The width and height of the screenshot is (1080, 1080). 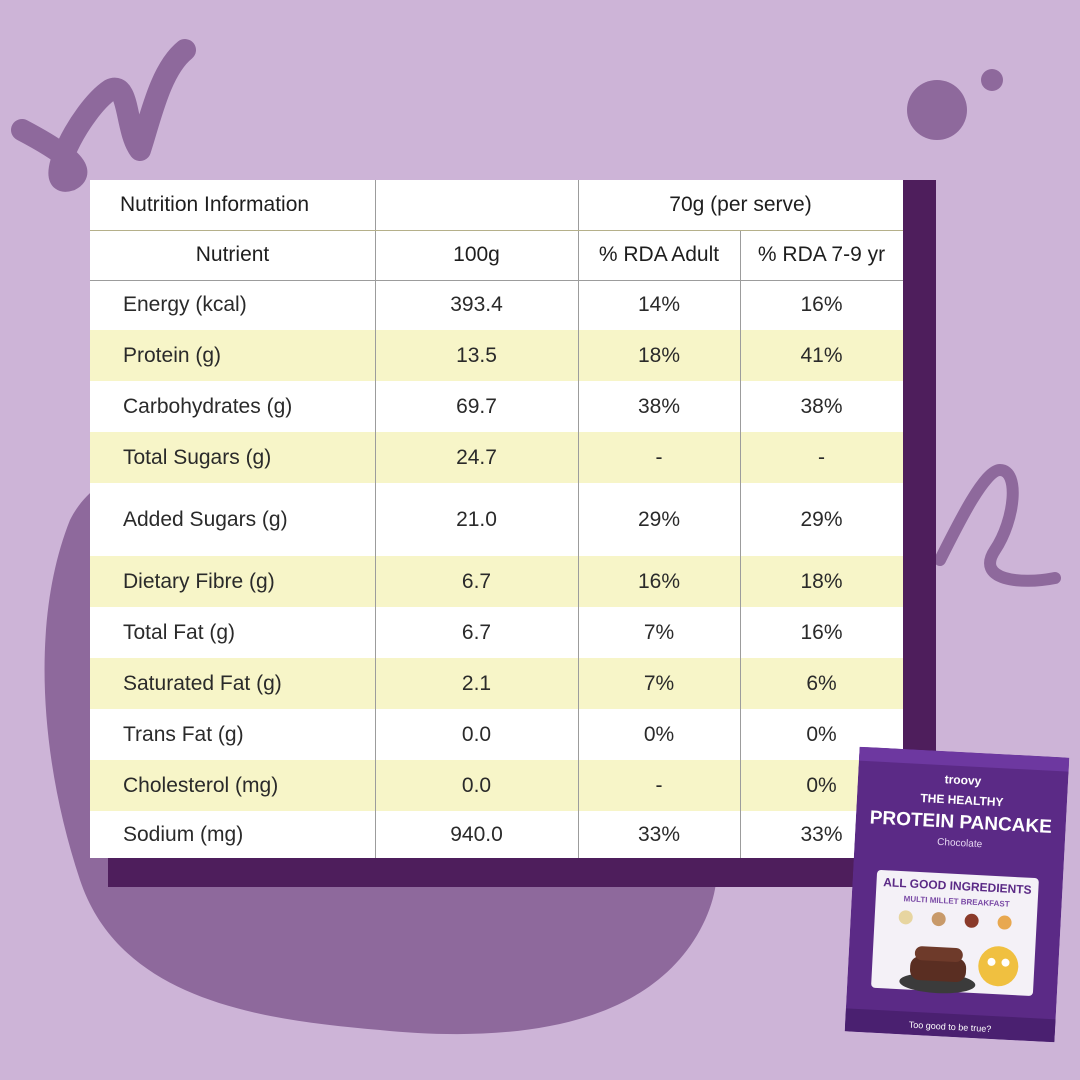 I want to click on table-row: Added Sugars (g) 21.0 29% 29%, so click(x=496, y=519).